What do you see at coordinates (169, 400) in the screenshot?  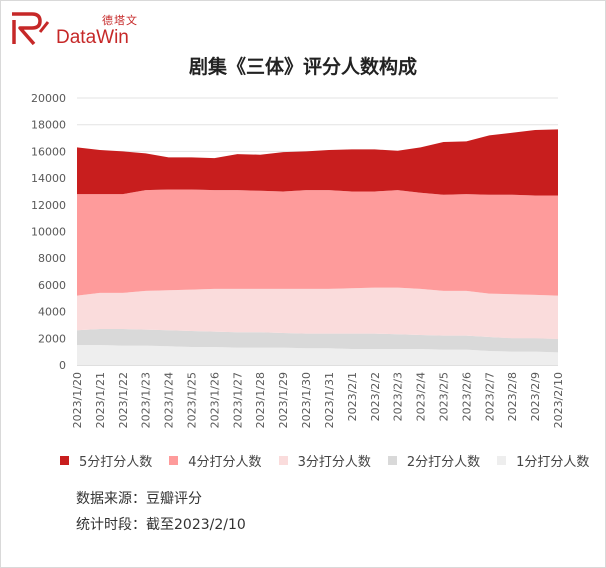 I see `x-tick-label: 2023/1/24` at bounding box center [169, 400].